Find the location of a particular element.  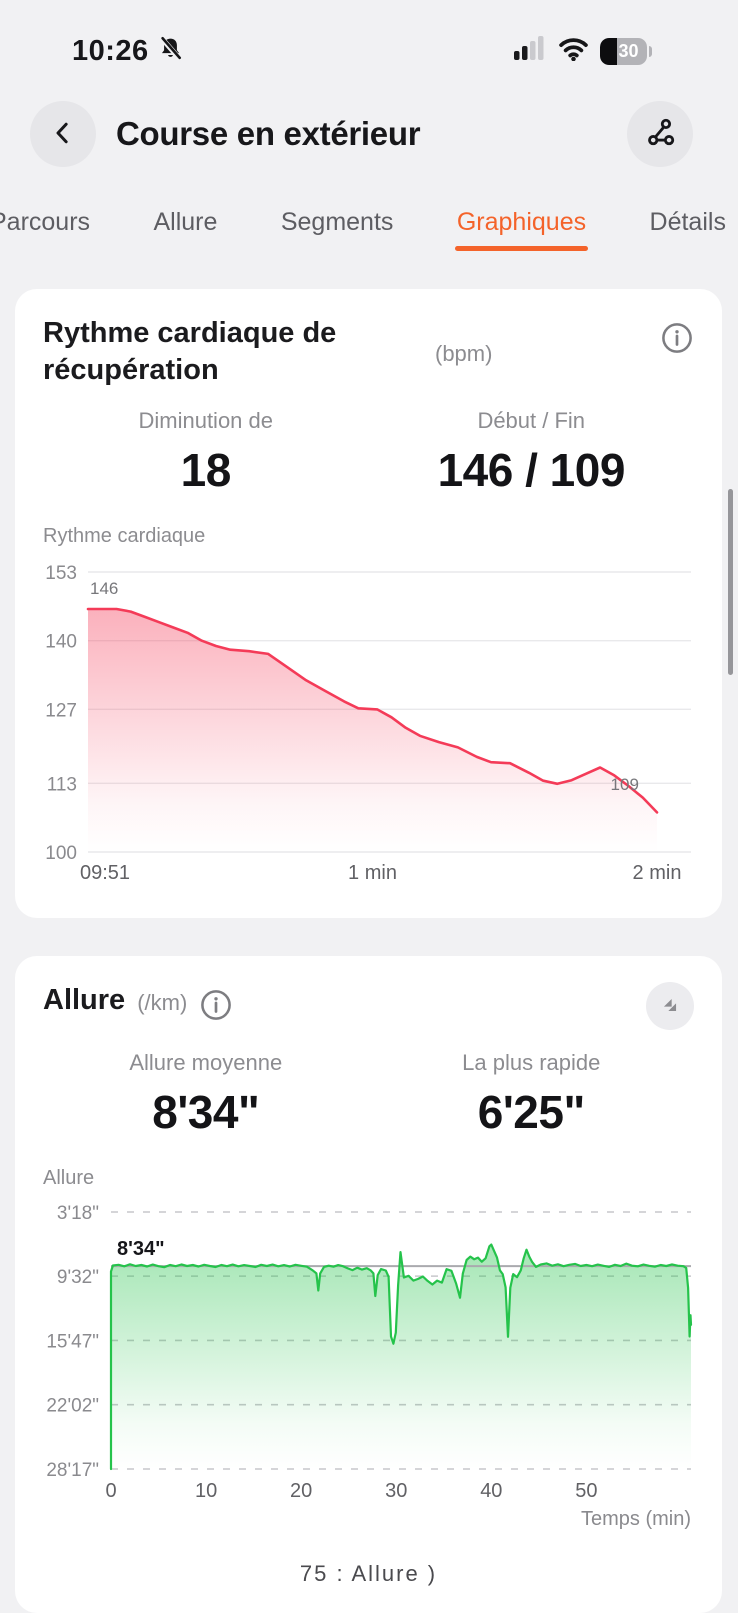

hr-stats: Diminution de 18 Début / Fin 146 / 109 is located at coordinates (368, 452).